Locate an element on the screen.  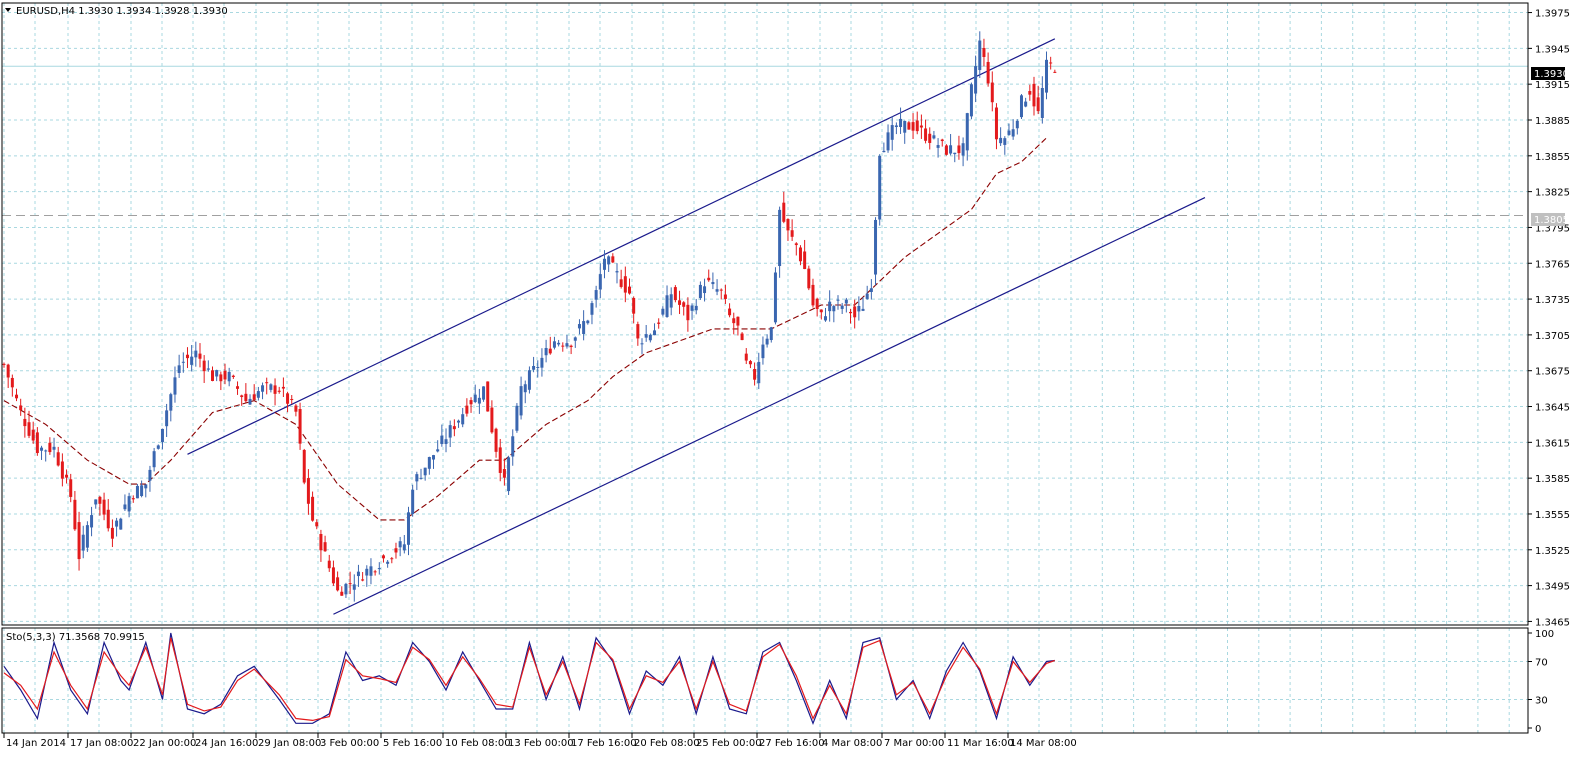
current-price-marker: 1.3930 is located at coordinates (1550, 73).